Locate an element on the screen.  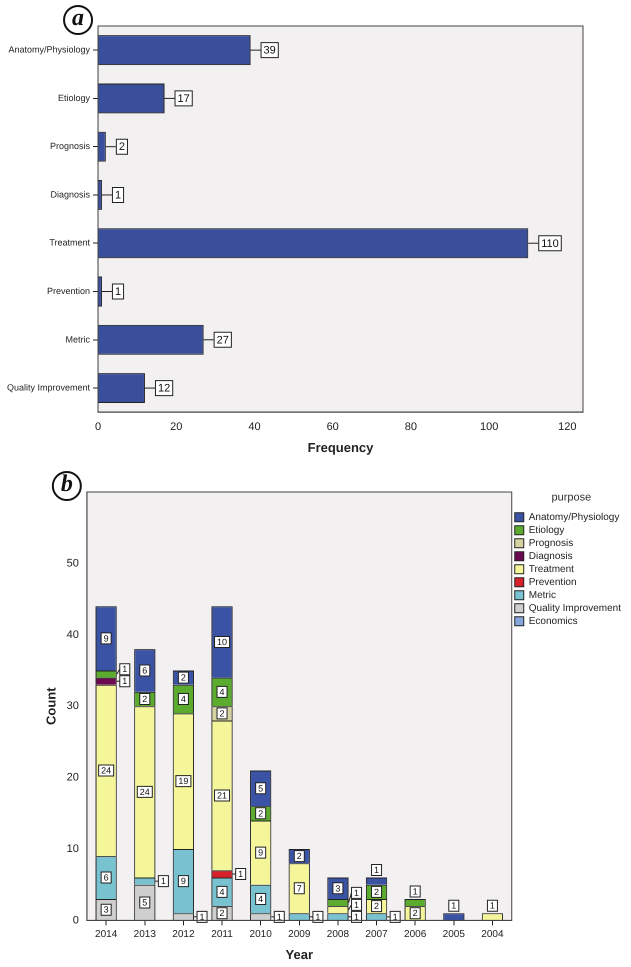
y-axis-title: Count is located at coordinates (50, 705).